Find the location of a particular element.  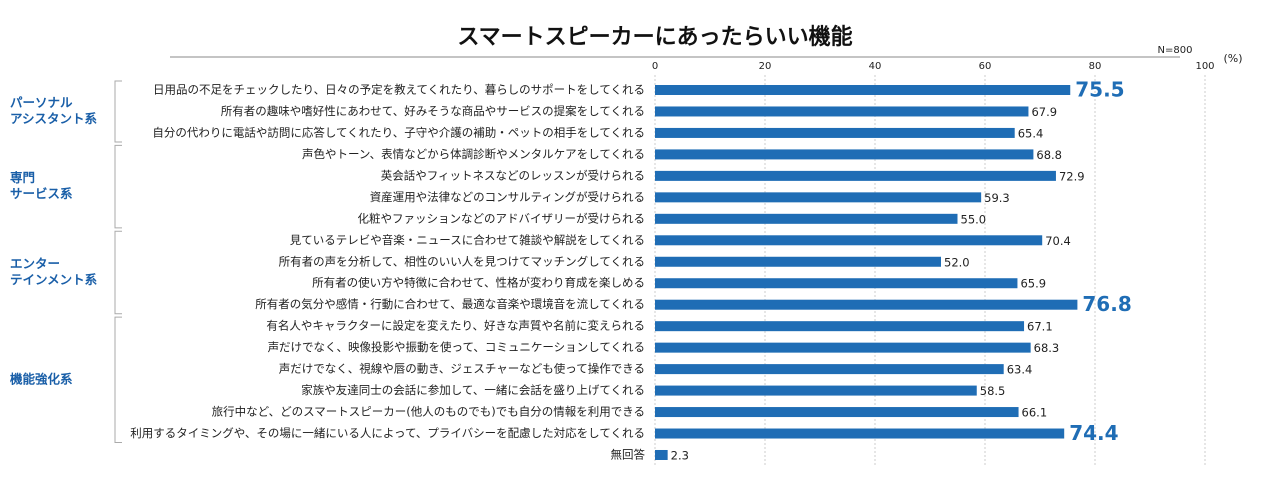

value-label: 68.3 is located at coordinates (1047, 348).